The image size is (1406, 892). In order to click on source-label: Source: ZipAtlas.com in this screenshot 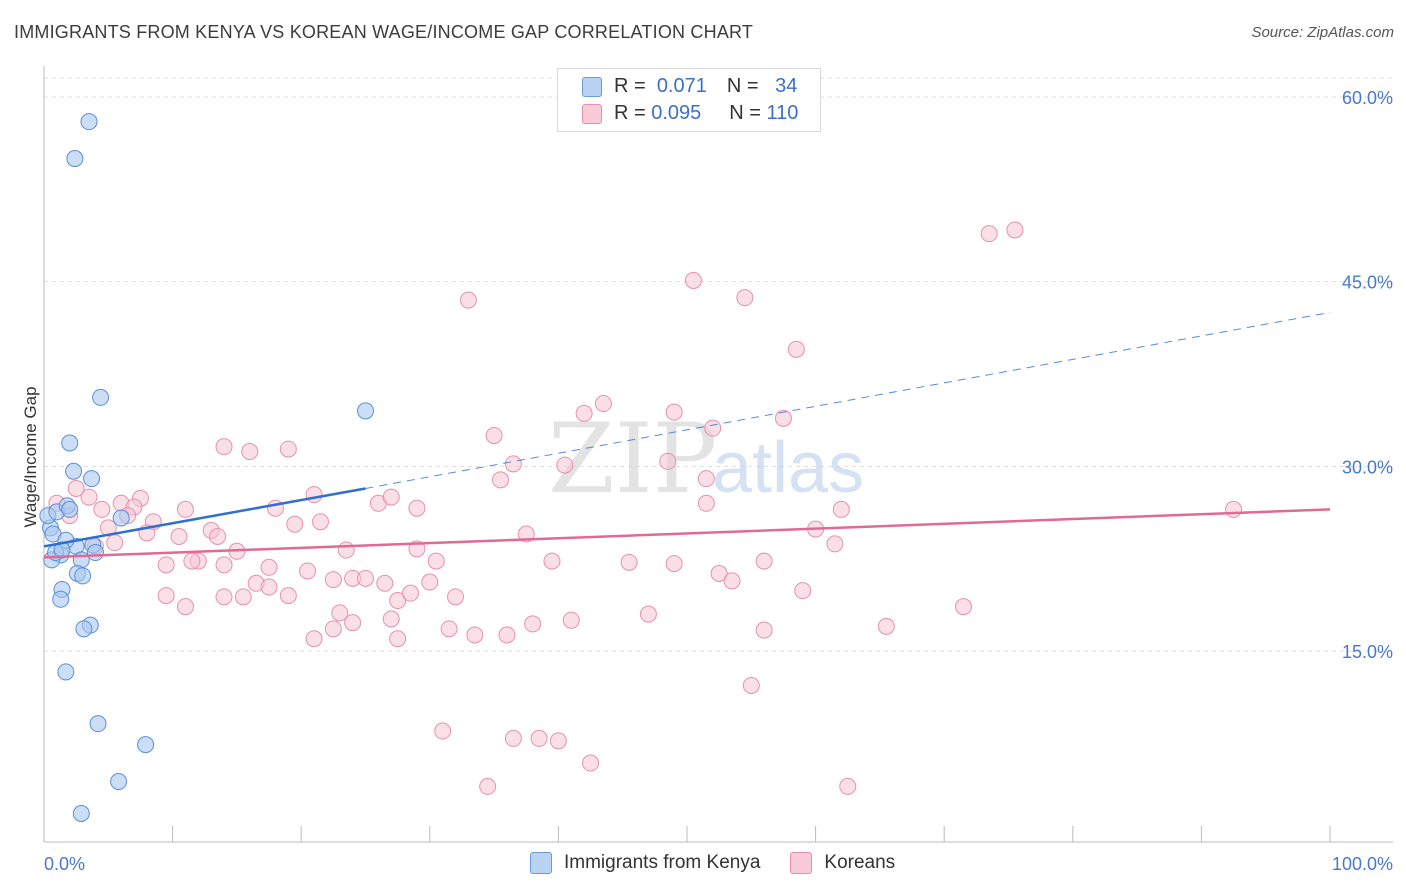, I will do `click(1322, 32)`.